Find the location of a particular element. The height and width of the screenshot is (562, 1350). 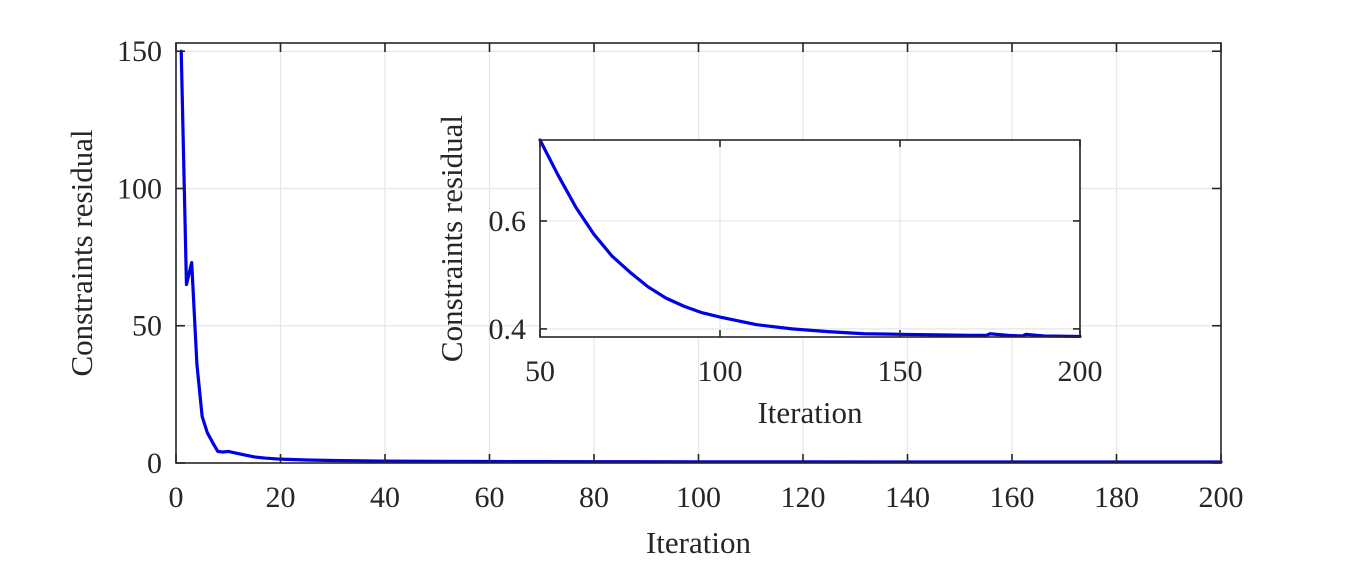

inset-y-axis-label: Constraints residual is located at coordinates (451, 238).